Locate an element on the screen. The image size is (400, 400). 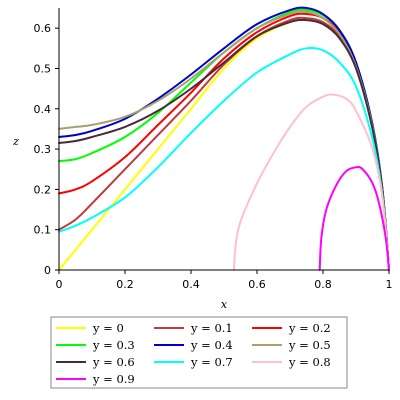
x-tick-label: 0.2 is located at coordinates (125, 284).